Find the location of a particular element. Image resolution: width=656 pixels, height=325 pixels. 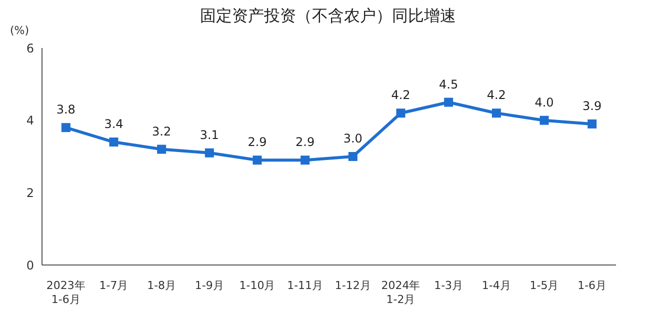

x-tick-label: 1-9月 is located at coordinates (209, 285).